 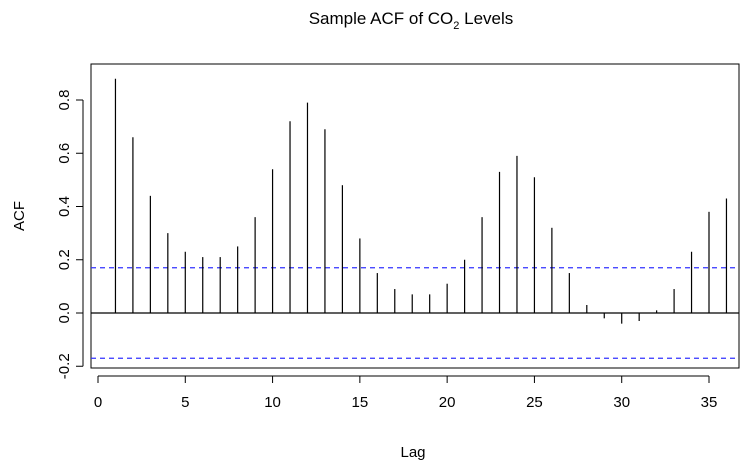 I want to click on x-axis-label: Lag, so click(x=412, y=452).